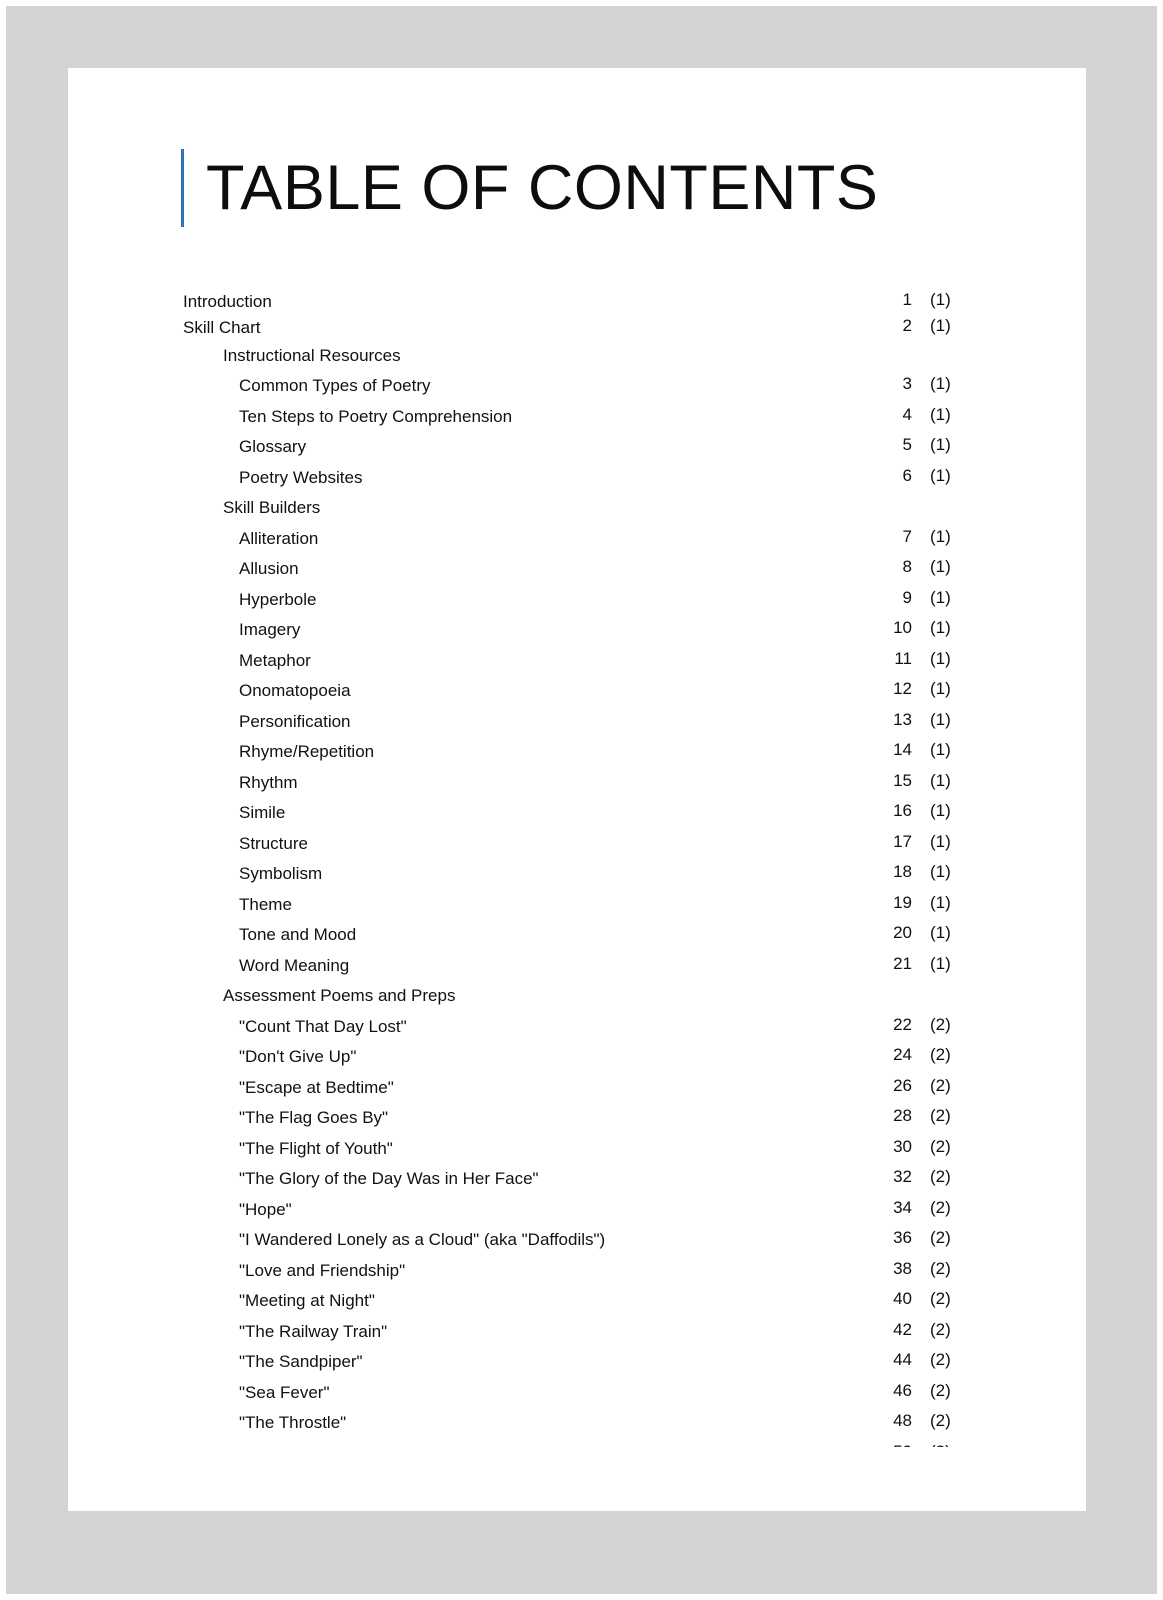  Describe the element at coordinates (907, 566) in the screenshot. I see `toc-entry-page-number: 8` at that location.